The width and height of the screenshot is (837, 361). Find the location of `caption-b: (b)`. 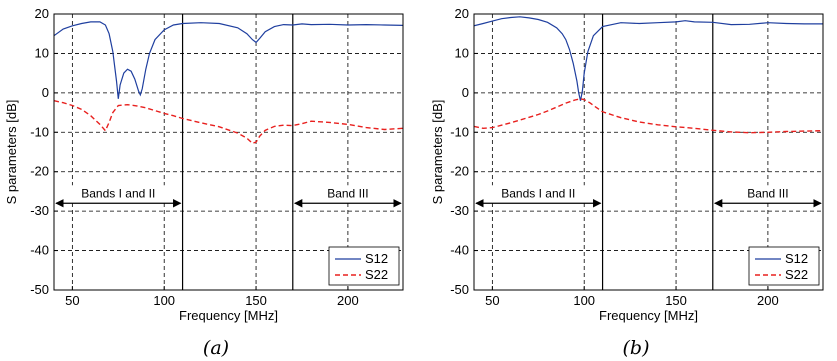

caption-b: (b) is located at coordinates (636, 348).